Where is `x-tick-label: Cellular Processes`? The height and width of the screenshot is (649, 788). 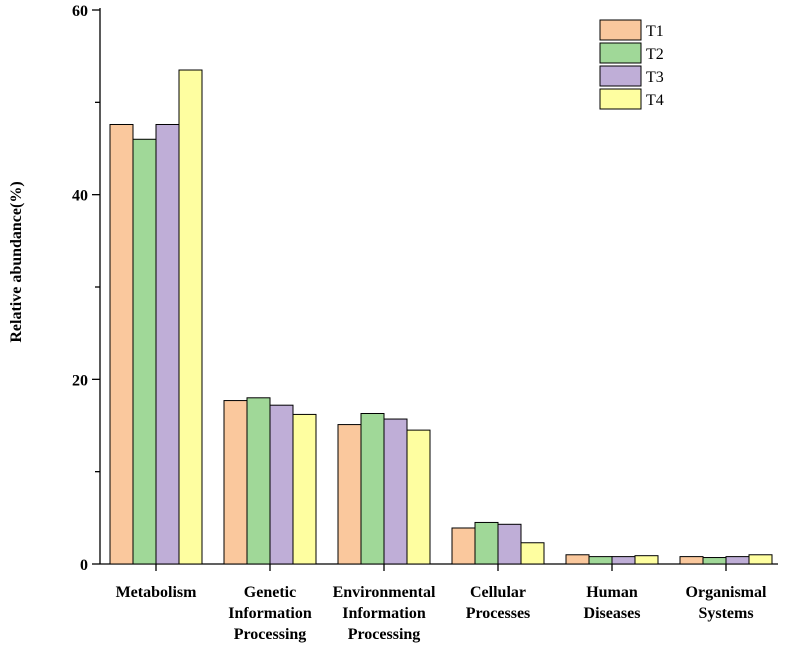
x-tick-label: Cellular Processes is located at coordinates (498, 603).